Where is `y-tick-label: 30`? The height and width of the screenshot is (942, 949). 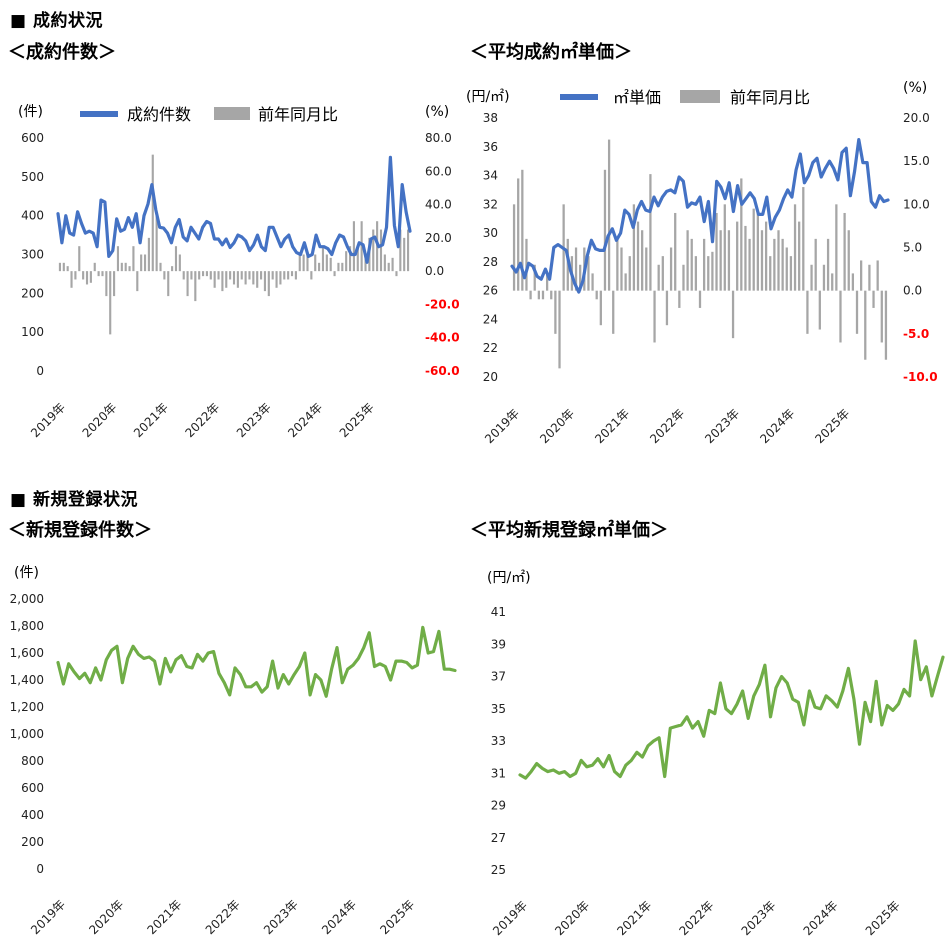
y-tick-label: 30 is located at coordinates (490, 233).